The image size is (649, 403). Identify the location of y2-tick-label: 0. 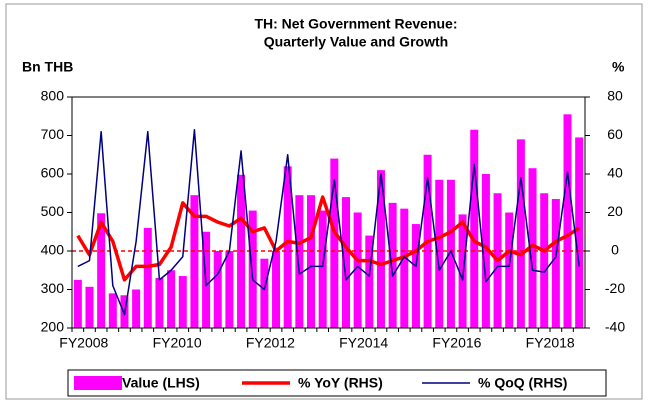
(615, 250).